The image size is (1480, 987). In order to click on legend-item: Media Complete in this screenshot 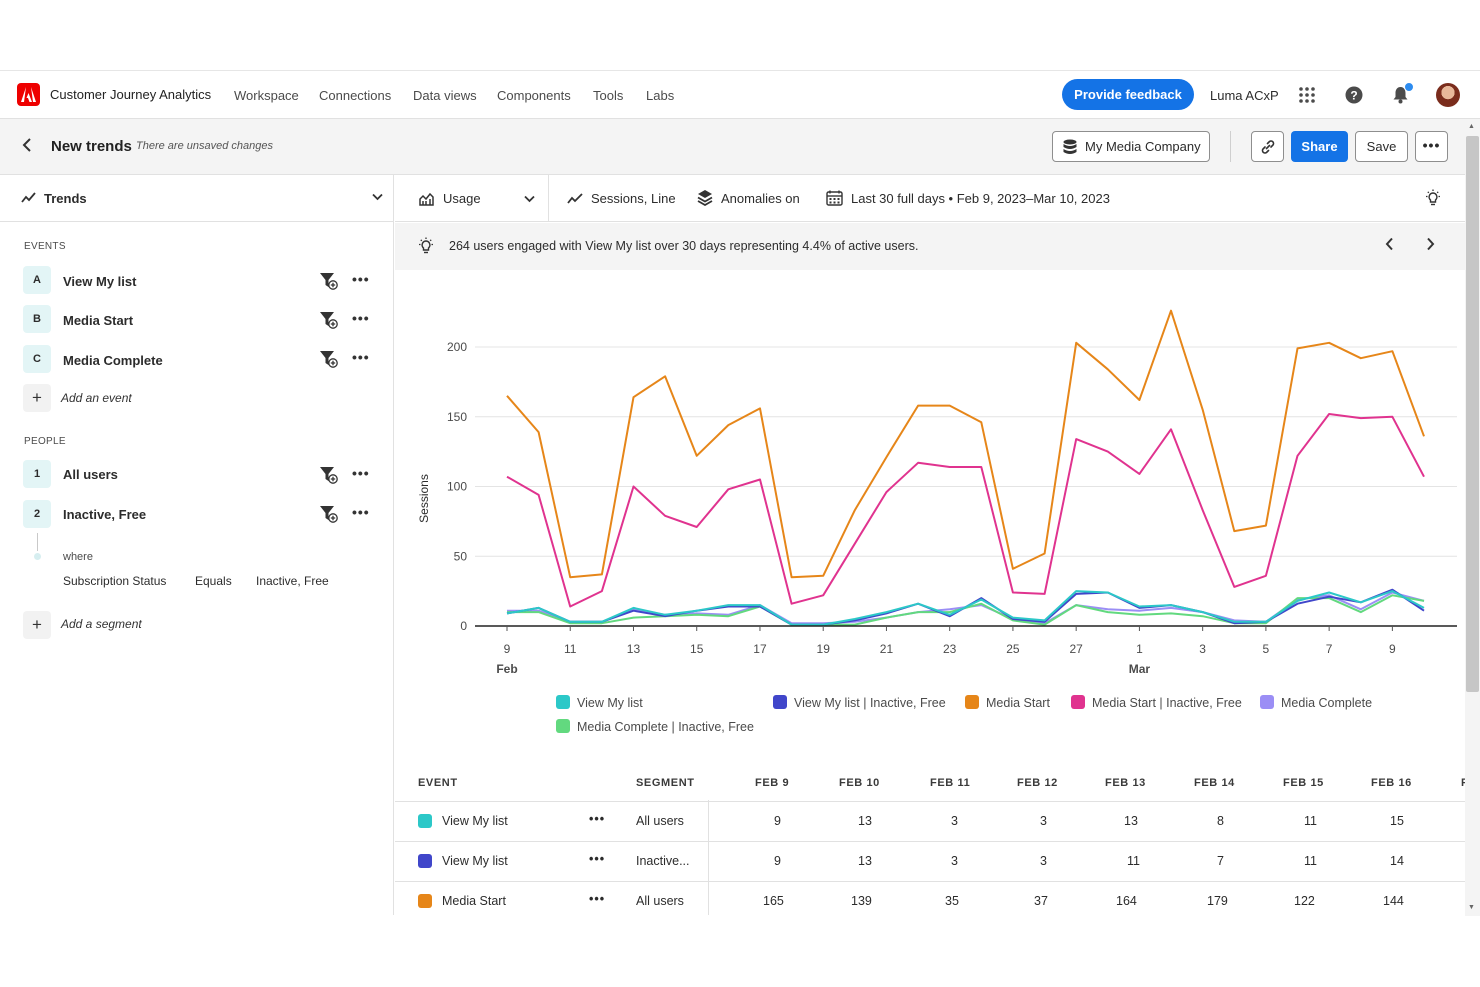, I will do `click(1316, 702)`.